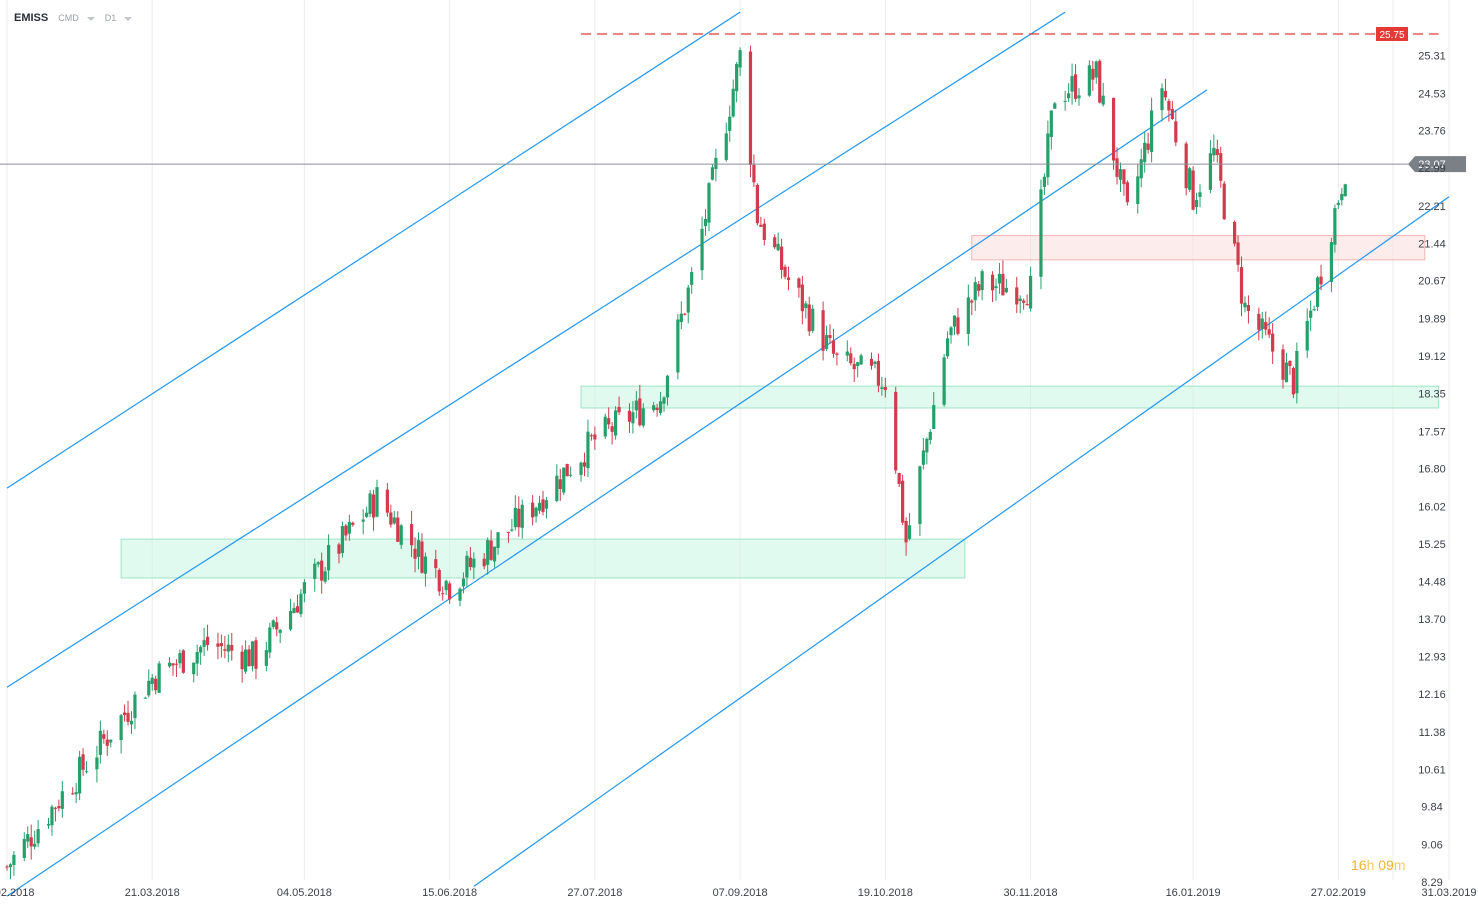 The height and width of the screenshot is (909, 1478). What do you see at coordinates (1432, 733) in the screenshot?
I see `y-tick-label: 11.38` at bounding box center [1432, 733].